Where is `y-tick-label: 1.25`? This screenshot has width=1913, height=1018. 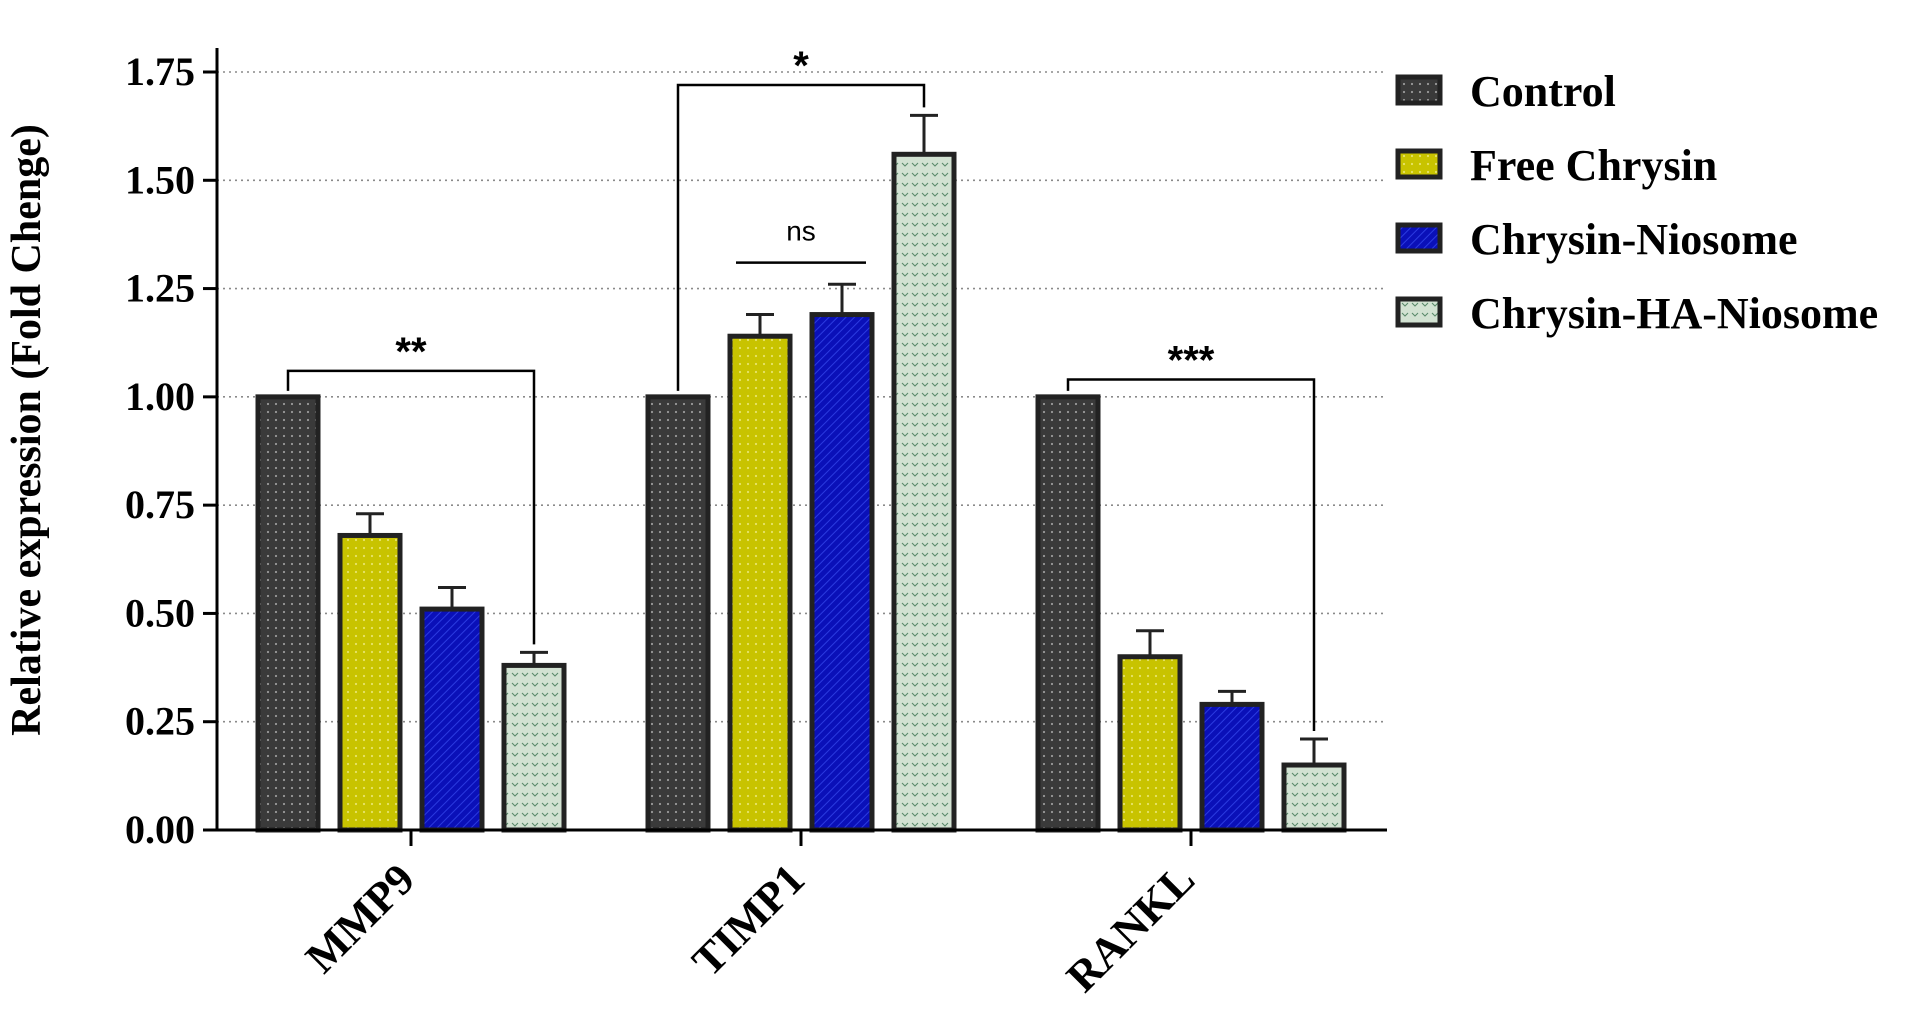 y-tick-label: 1.25 is located at coordinates (160, 288).